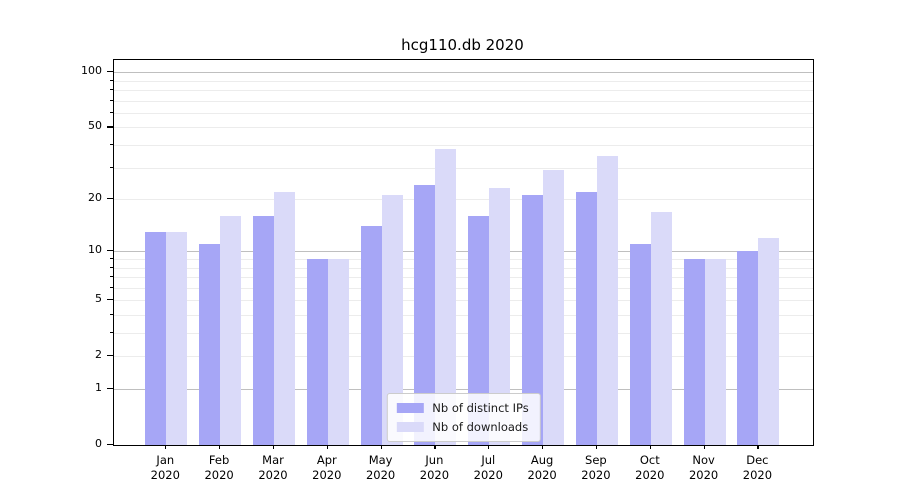 The height and width of the screenshot is (500, 900). I want to click on bar-downloads-aug, so click(554, 307).